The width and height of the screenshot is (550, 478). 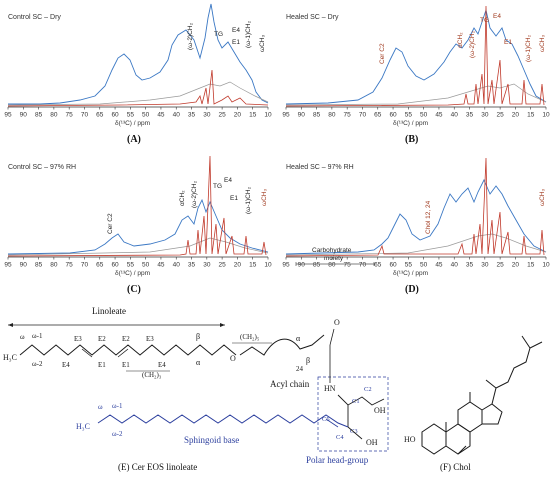 I want to click on panel-c-label-e4: E4, so click(x=228, y=180).